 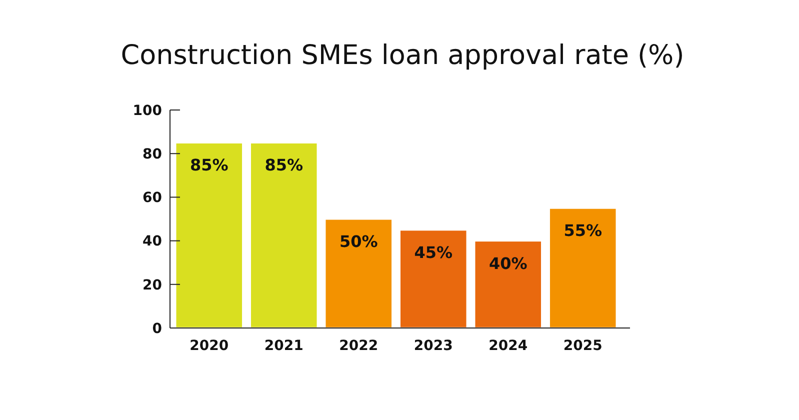 I want to click on y-tick-label: 60, so click(x=152, y=198).